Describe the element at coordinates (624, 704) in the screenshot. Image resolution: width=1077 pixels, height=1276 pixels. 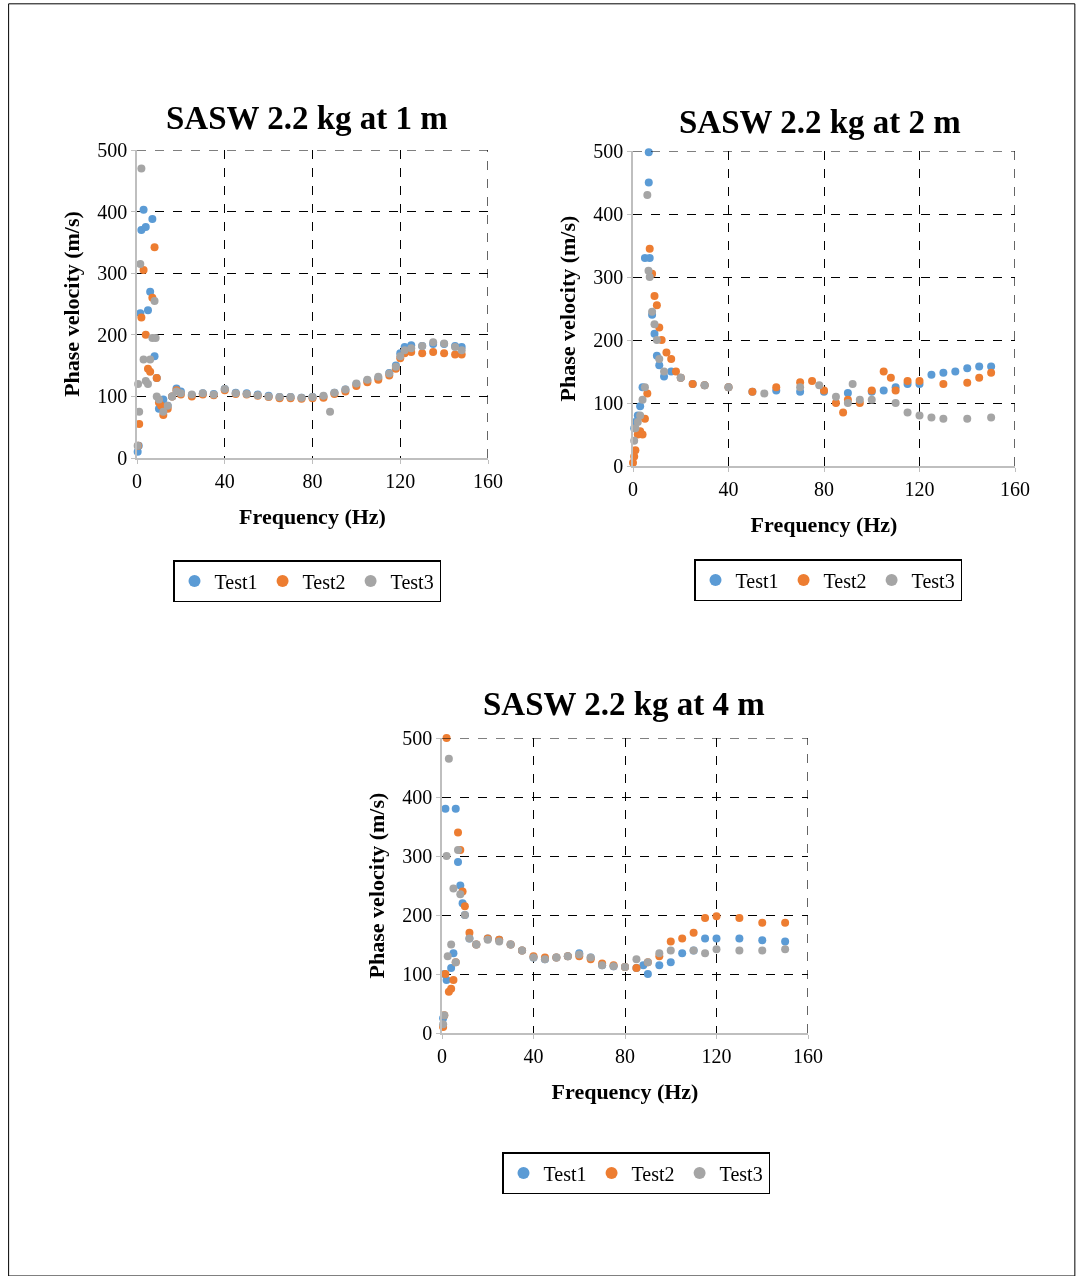
I see `chart-title: SASW 2.2 kg at 4 m` at that location.